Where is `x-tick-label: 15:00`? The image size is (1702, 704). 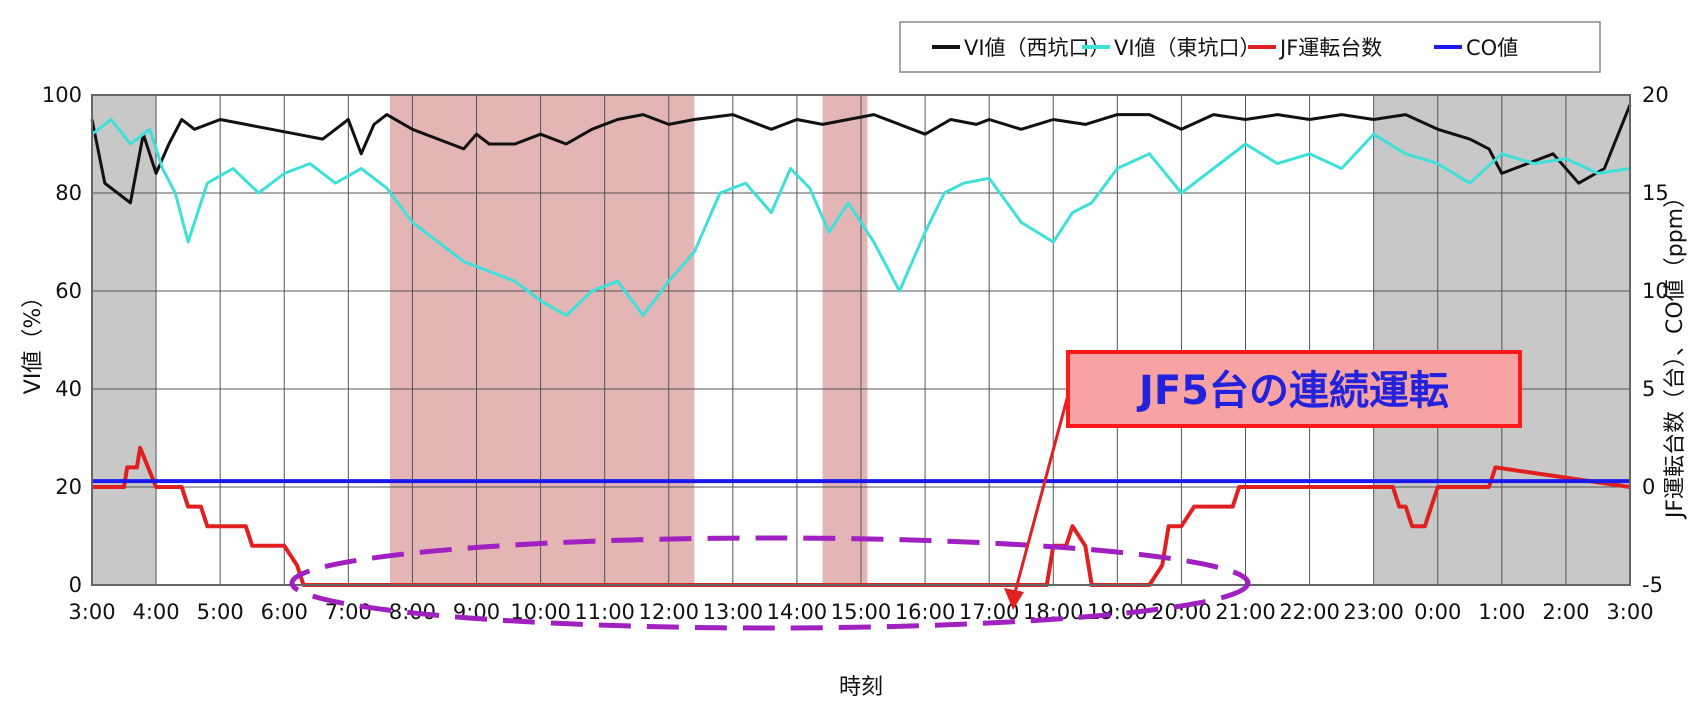
x-tick-label: 15:00 is located at coordinates (861, 612).